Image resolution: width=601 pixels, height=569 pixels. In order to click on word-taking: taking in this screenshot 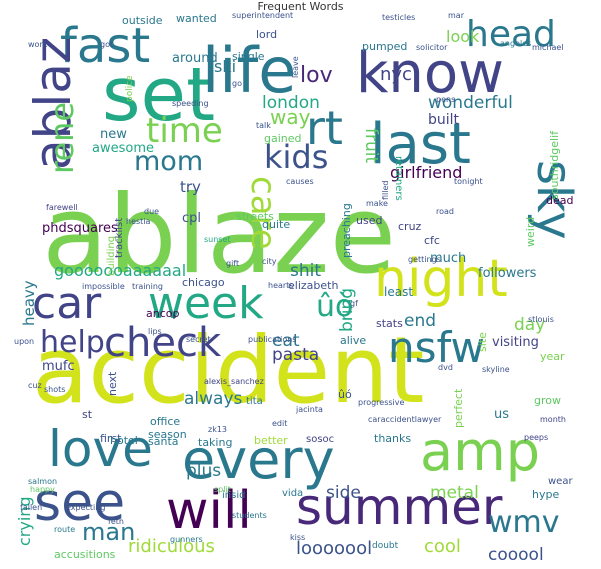, I will do `click(215, 442)`.